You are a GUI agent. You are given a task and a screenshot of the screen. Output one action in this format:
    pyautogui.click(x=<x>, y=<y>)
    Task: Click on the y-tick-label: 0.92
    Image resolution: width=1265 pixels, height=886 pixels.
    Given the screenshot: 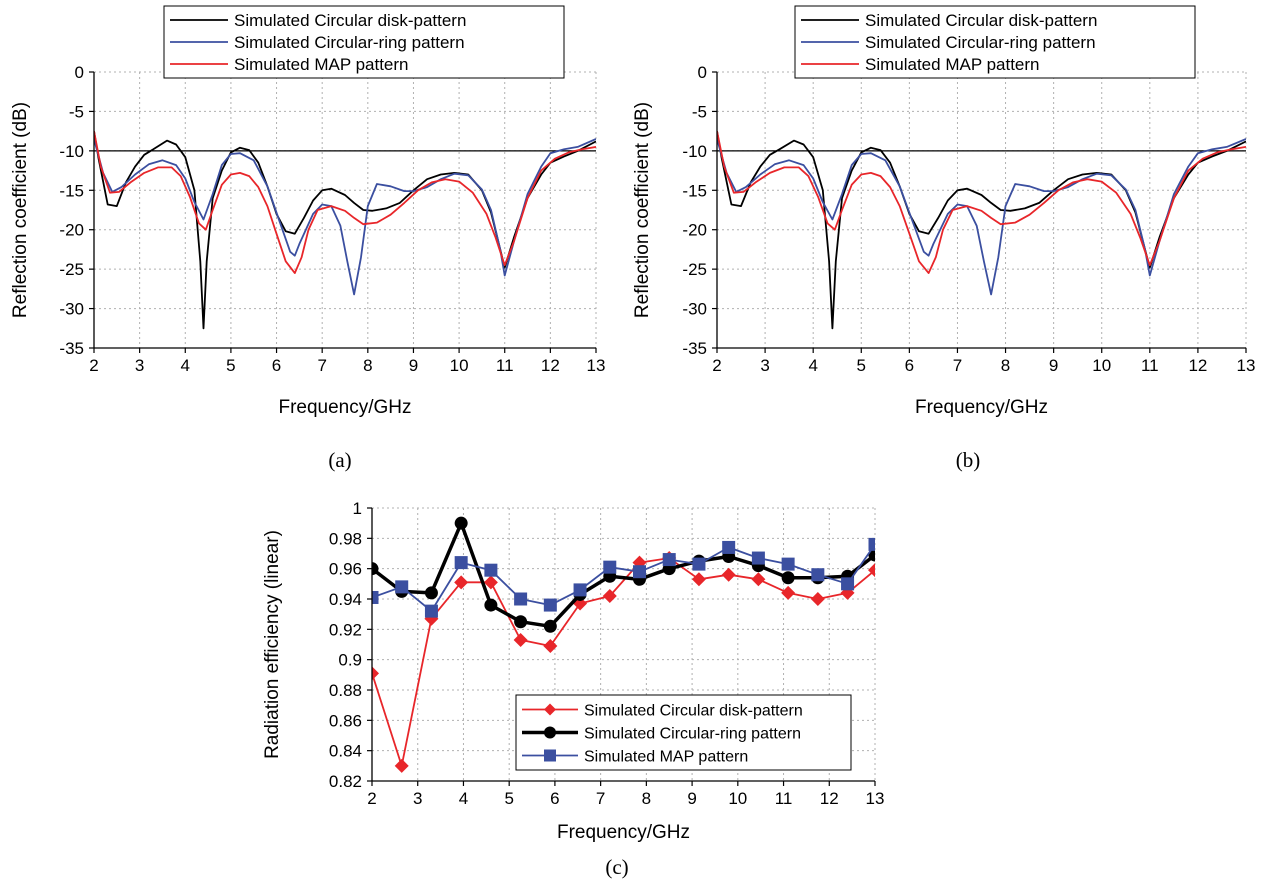 What is the action you would take?
    pyautogui.click(x=345, y=629)
    